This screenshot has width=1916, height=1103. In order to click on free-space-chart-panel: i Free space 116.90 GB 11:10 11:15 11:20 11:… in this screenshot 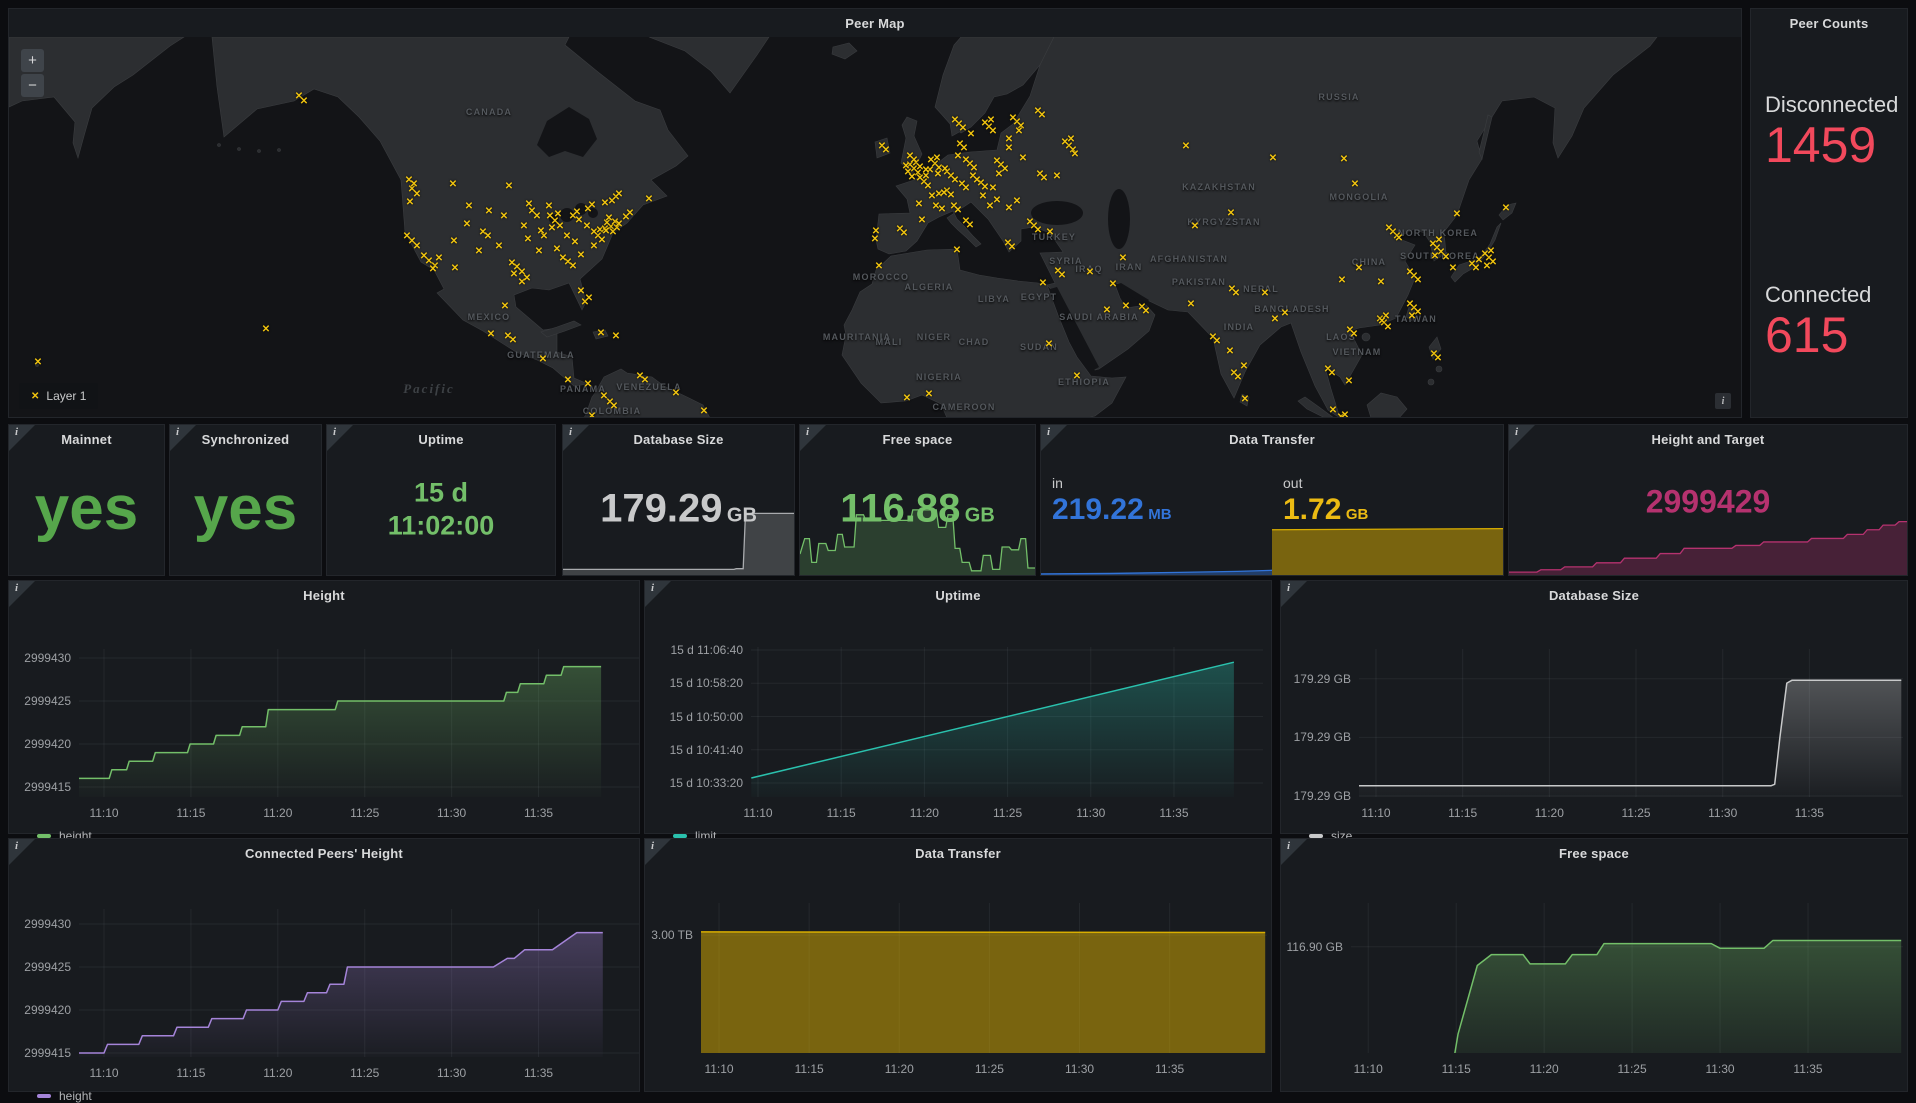, I will do `click(1594, 965)`.